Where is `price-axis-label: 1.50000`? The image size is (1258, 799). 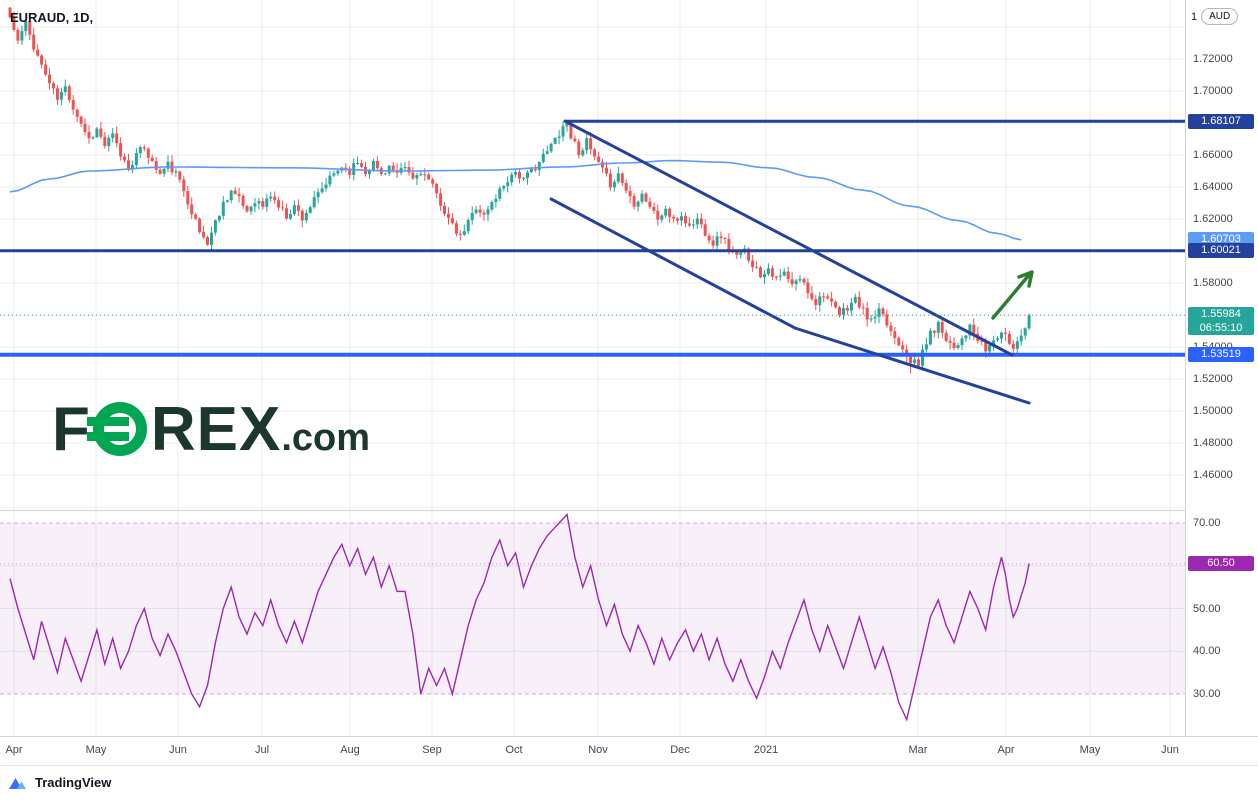 price-axis-label: 1.50000 is located at coordinates (1213, 411).